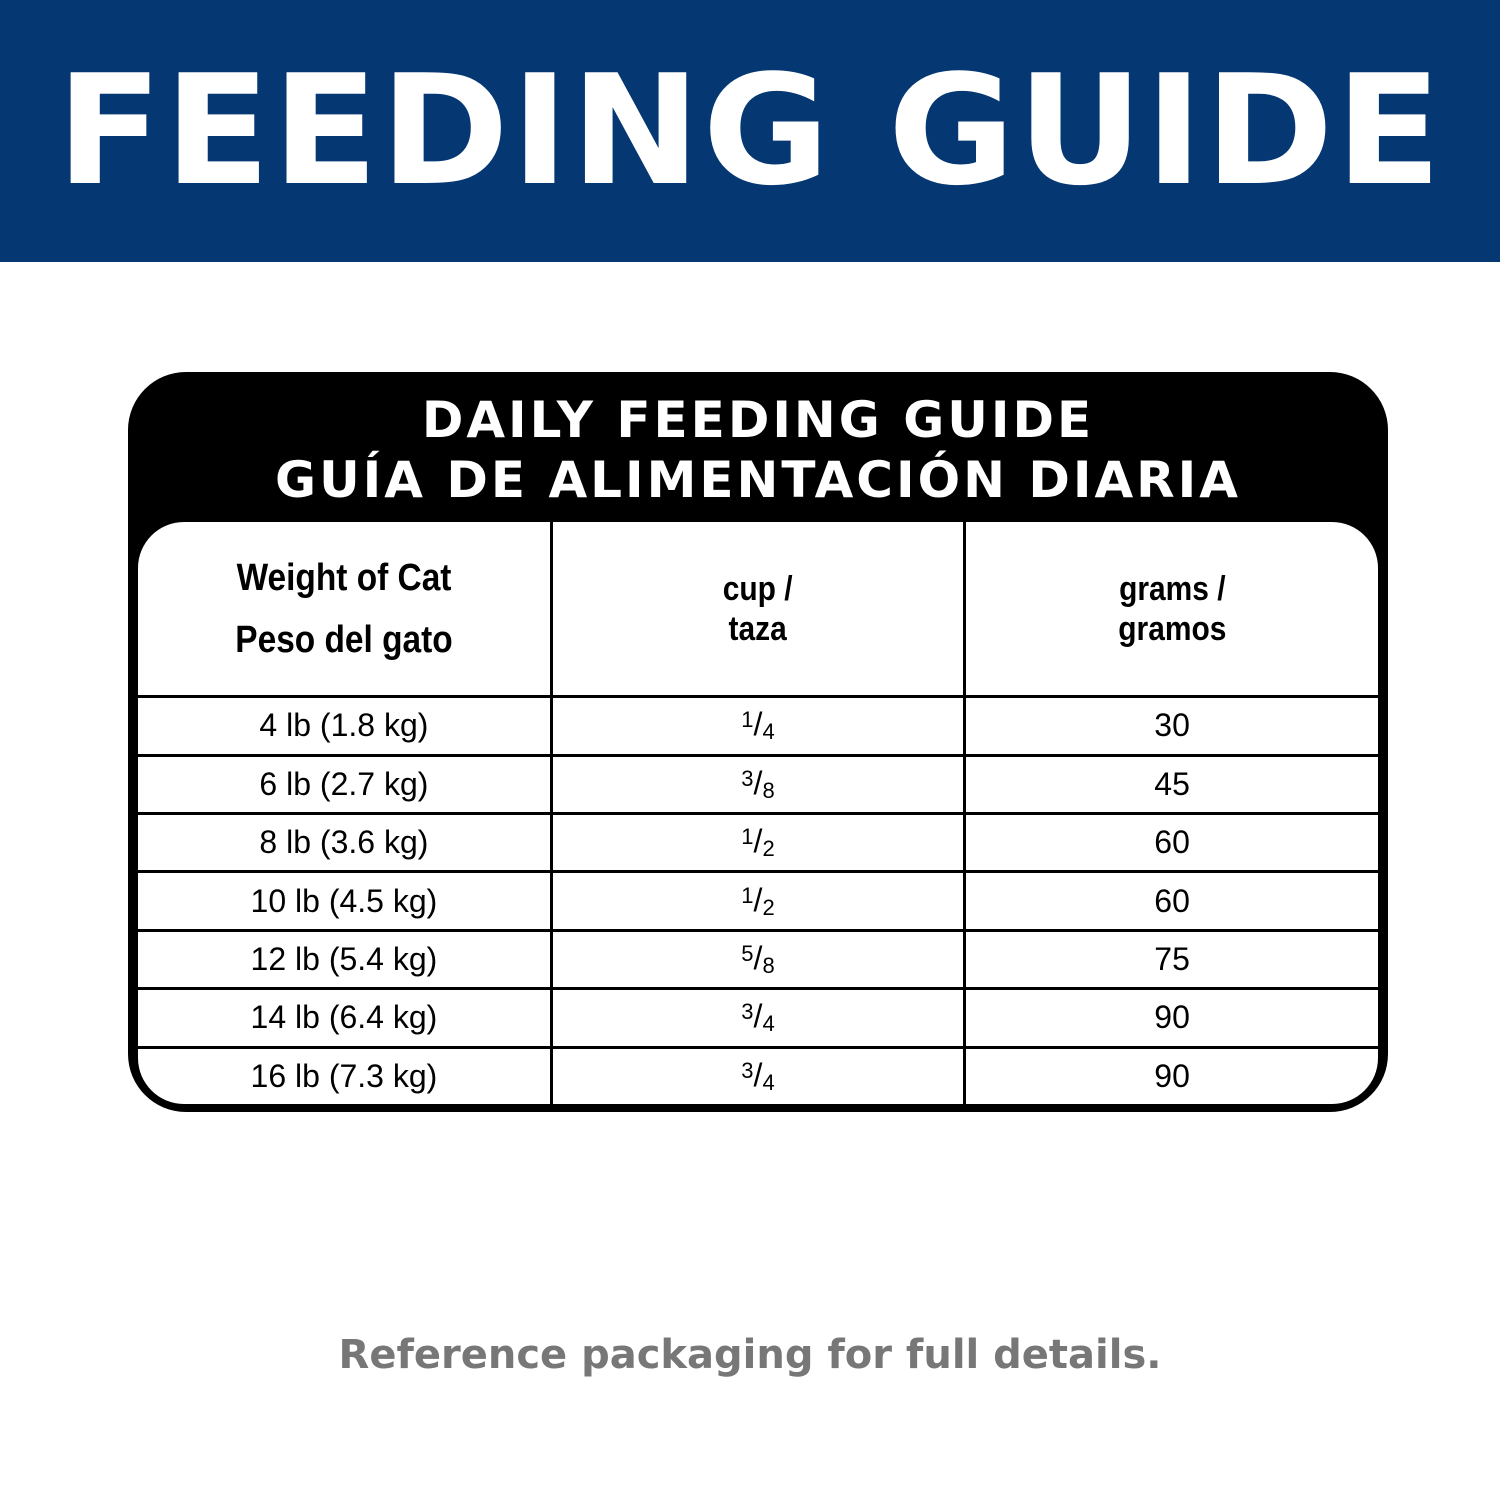 The image size is (1500, 1500). Describe the element at coordinates (758, 588) in the screenshot. I see `header-cup-en: cup /` at that location.